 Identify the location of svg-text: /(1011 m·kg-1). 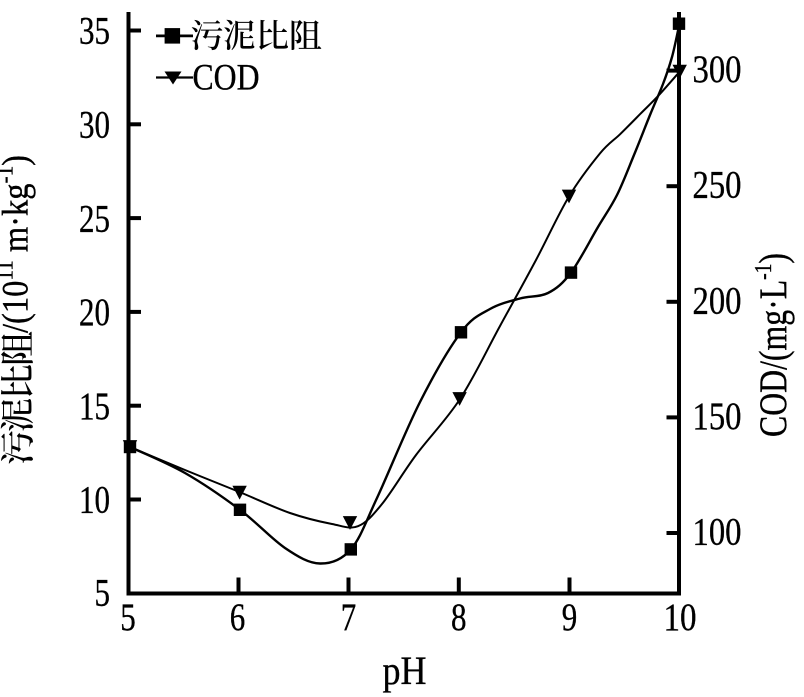
(18, 244).